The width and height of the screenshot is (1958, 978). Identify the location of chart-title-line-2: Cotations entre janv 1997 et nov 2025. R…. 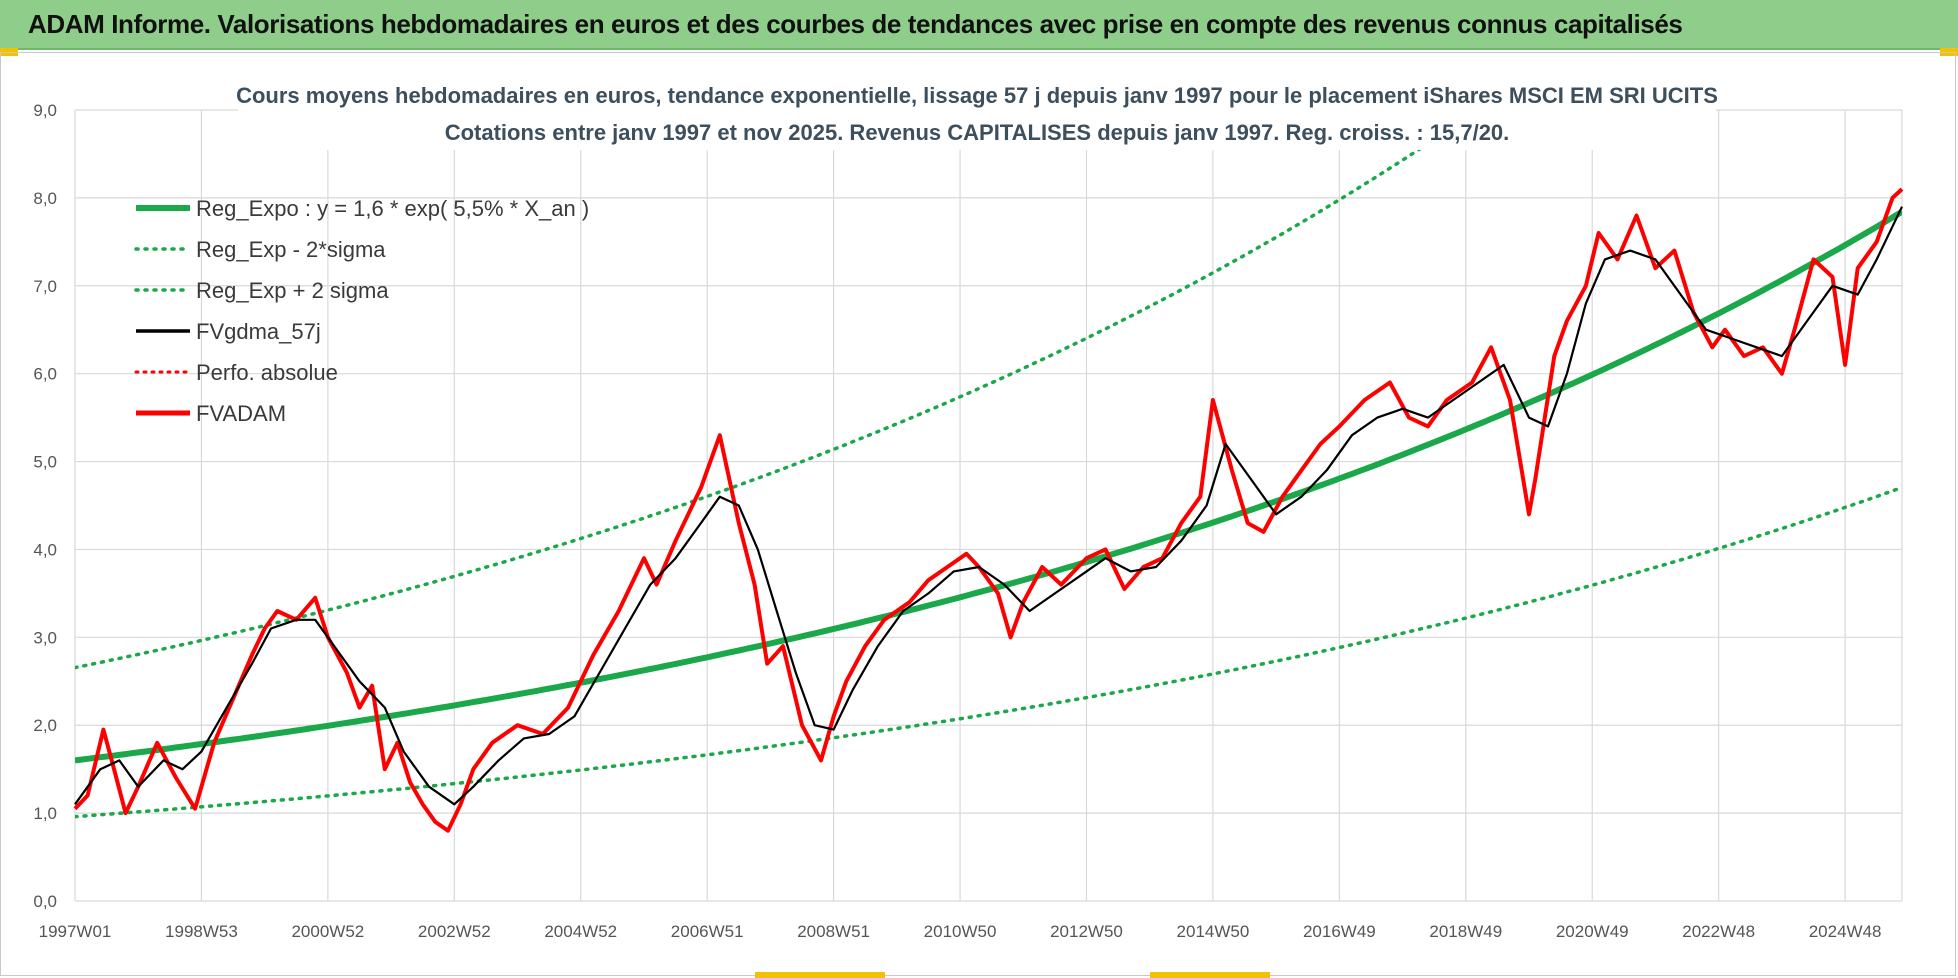
(977, 132).